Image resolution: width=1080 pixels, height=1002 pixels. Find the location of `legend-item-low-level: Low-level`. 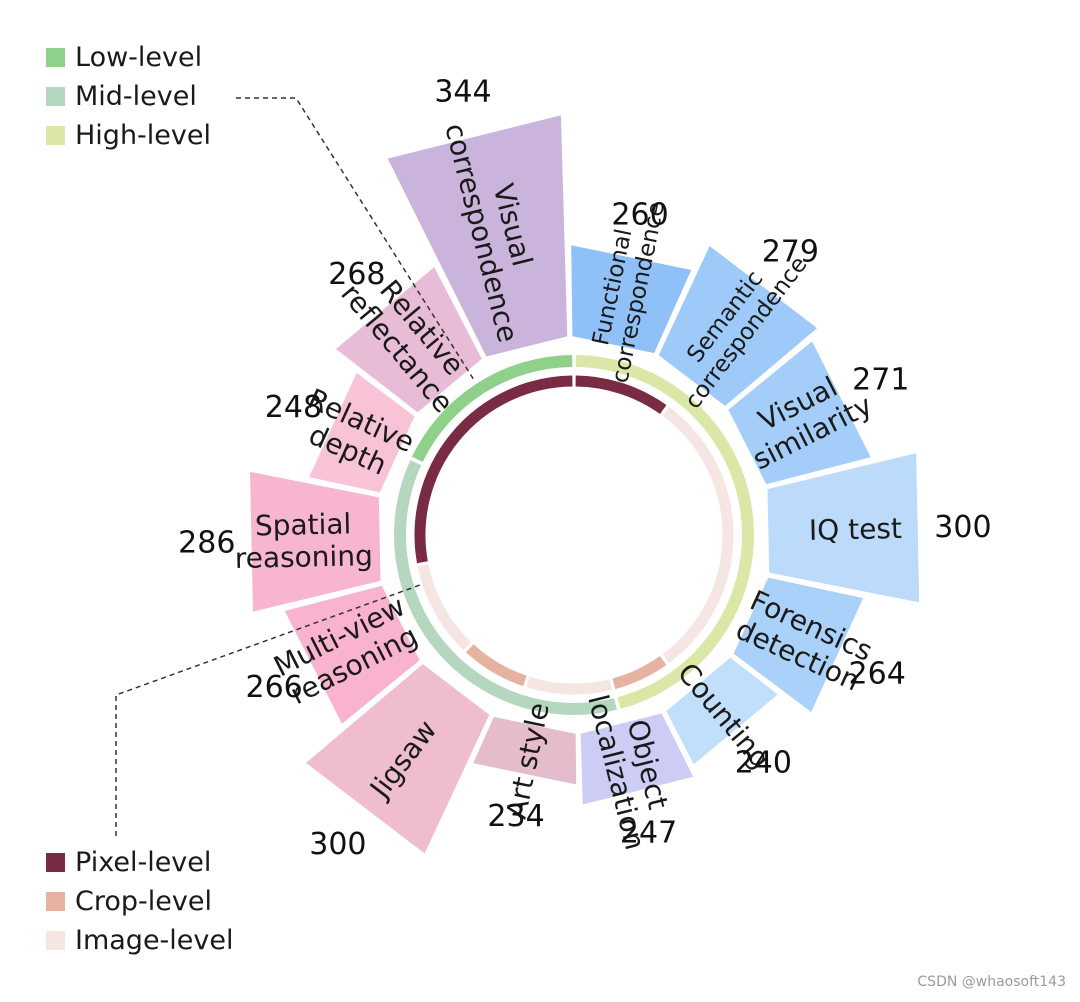

legend-item-low-level: Low-level is located at coordinates (128, 57).